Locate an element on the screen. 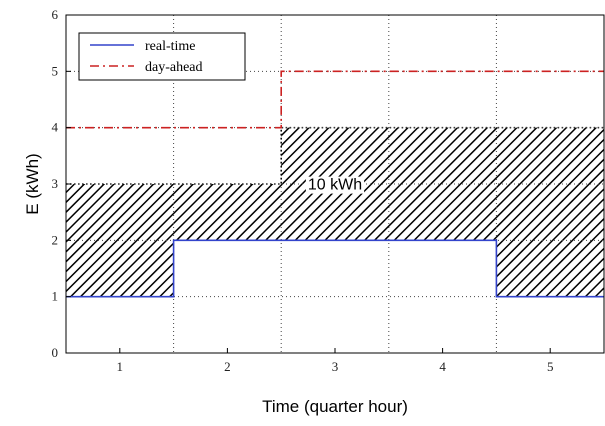  x-axis-label: Time (quarter hour) is located at coordinates (335, 406).